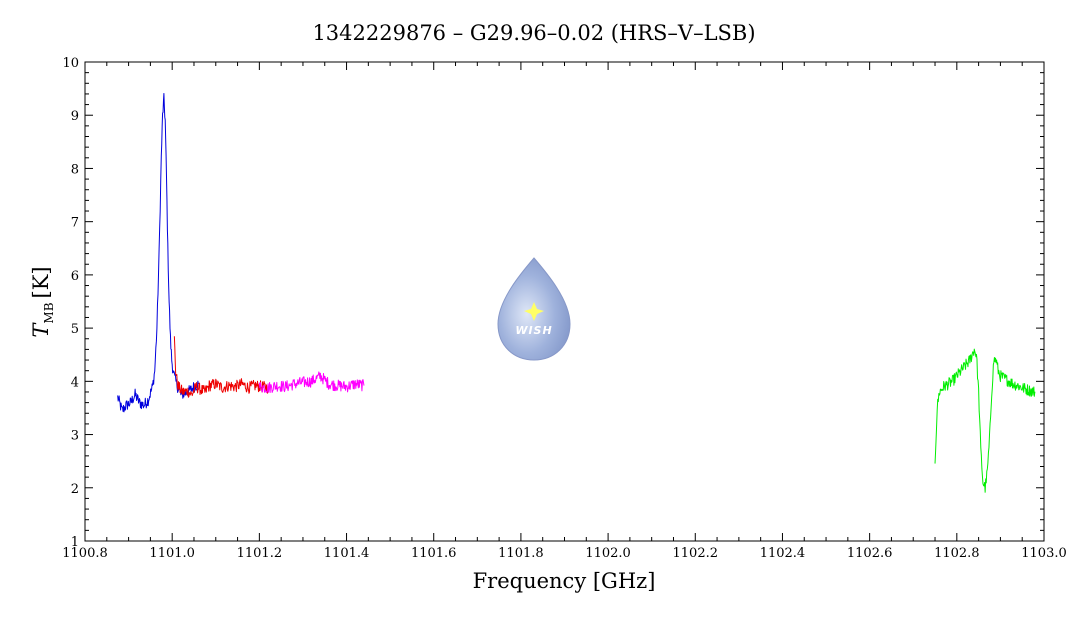 This screenshot has height=618, width=1068. Describe the element at coordinates (564, 581) in the screenshot. I see `x-axis-label: Frequency [GHz]` at that location.